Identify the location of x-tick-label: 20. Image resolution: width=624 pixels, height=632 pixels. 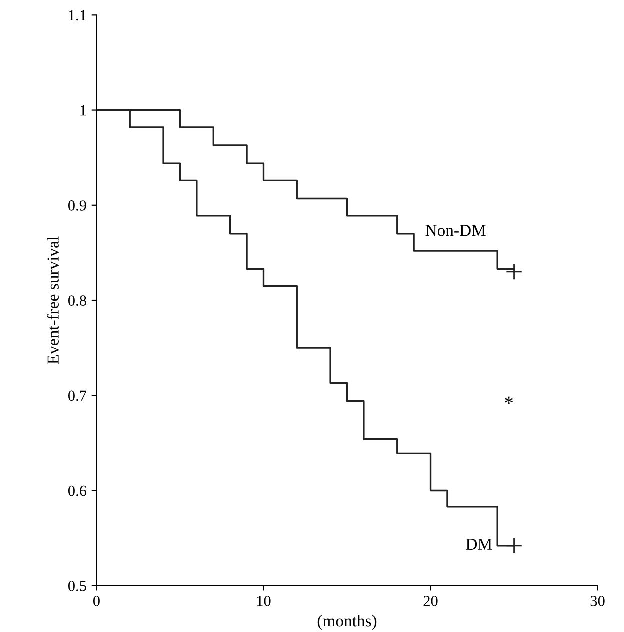
(431, 601).